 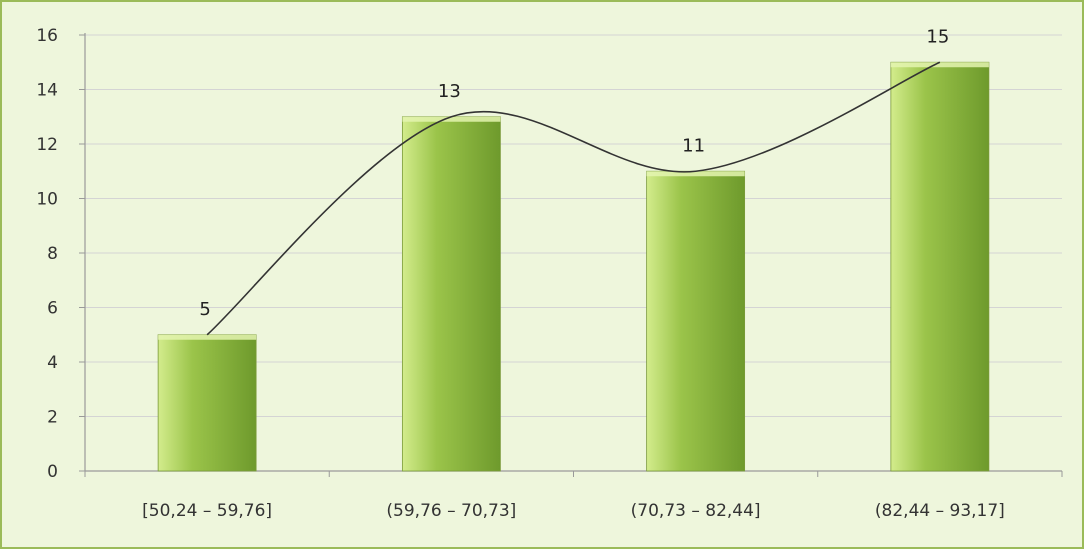 What do you see at coordinates (204, 309) in the screenshot?
I see `data-label: 5` at bounding box center [204, 309].